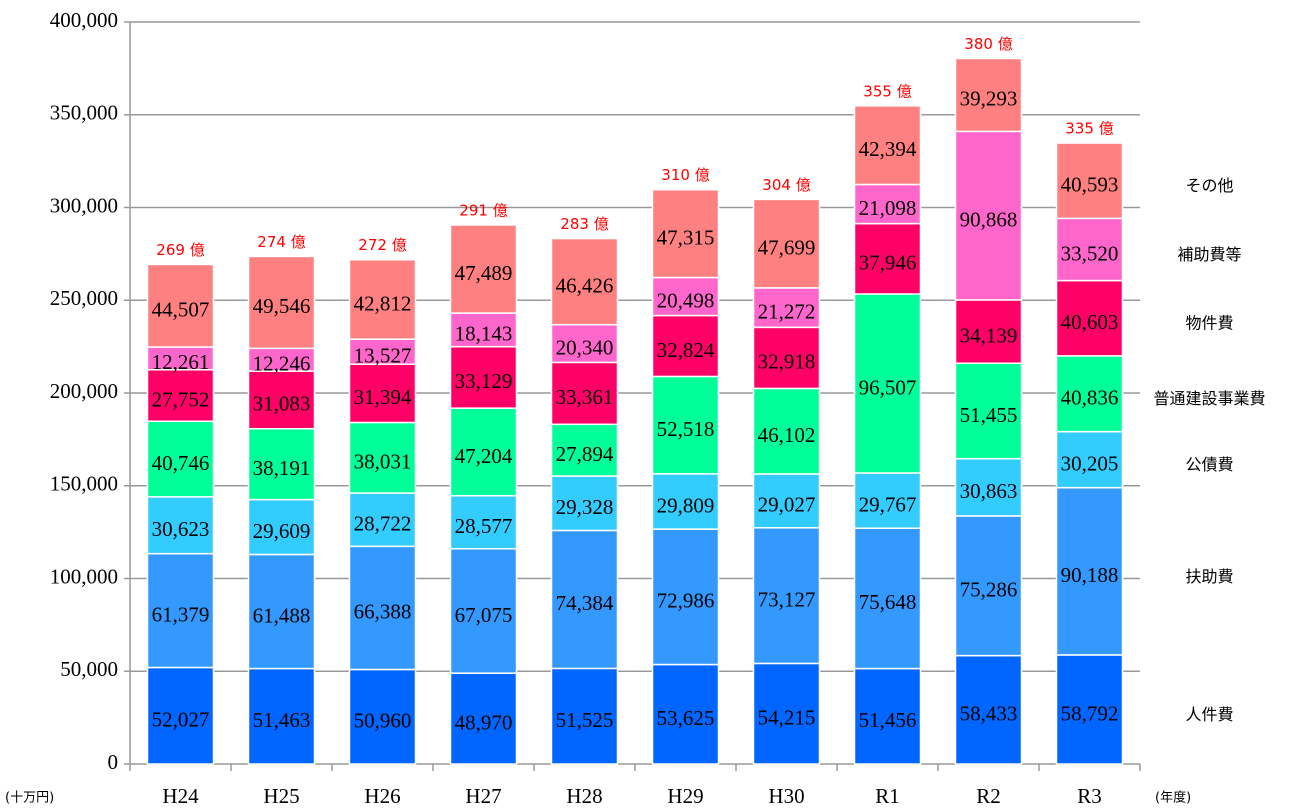 This screenshot has height=809, width=1305. I want to click on total-label: 335 億, so click(1089, 129).